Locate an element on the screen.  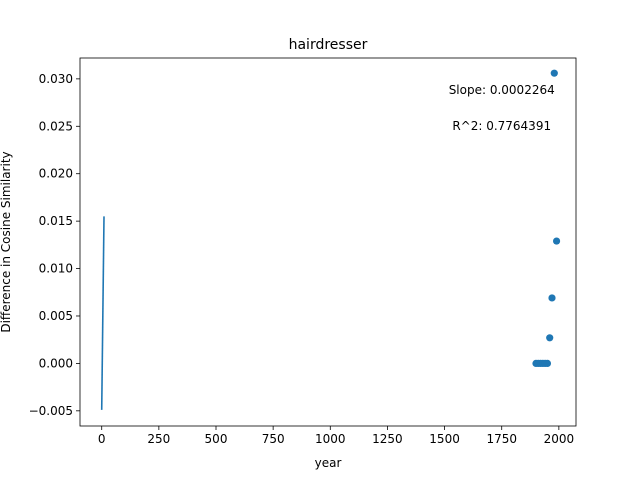
y-tick-label: 0.025 is located at coordinates (56, 126).